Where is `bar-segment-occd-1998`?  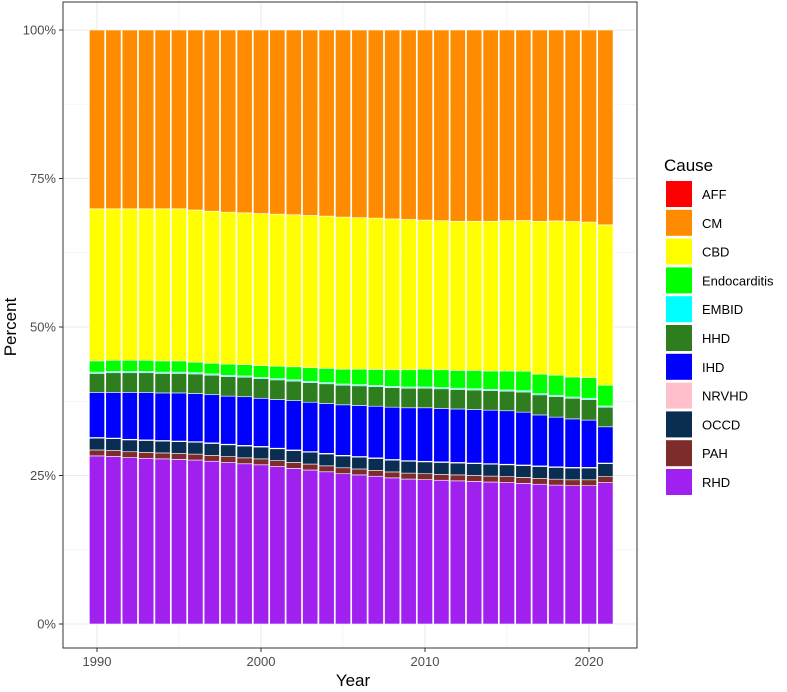
bar-segment-occd-1998 is located at coordinates (228, 450).